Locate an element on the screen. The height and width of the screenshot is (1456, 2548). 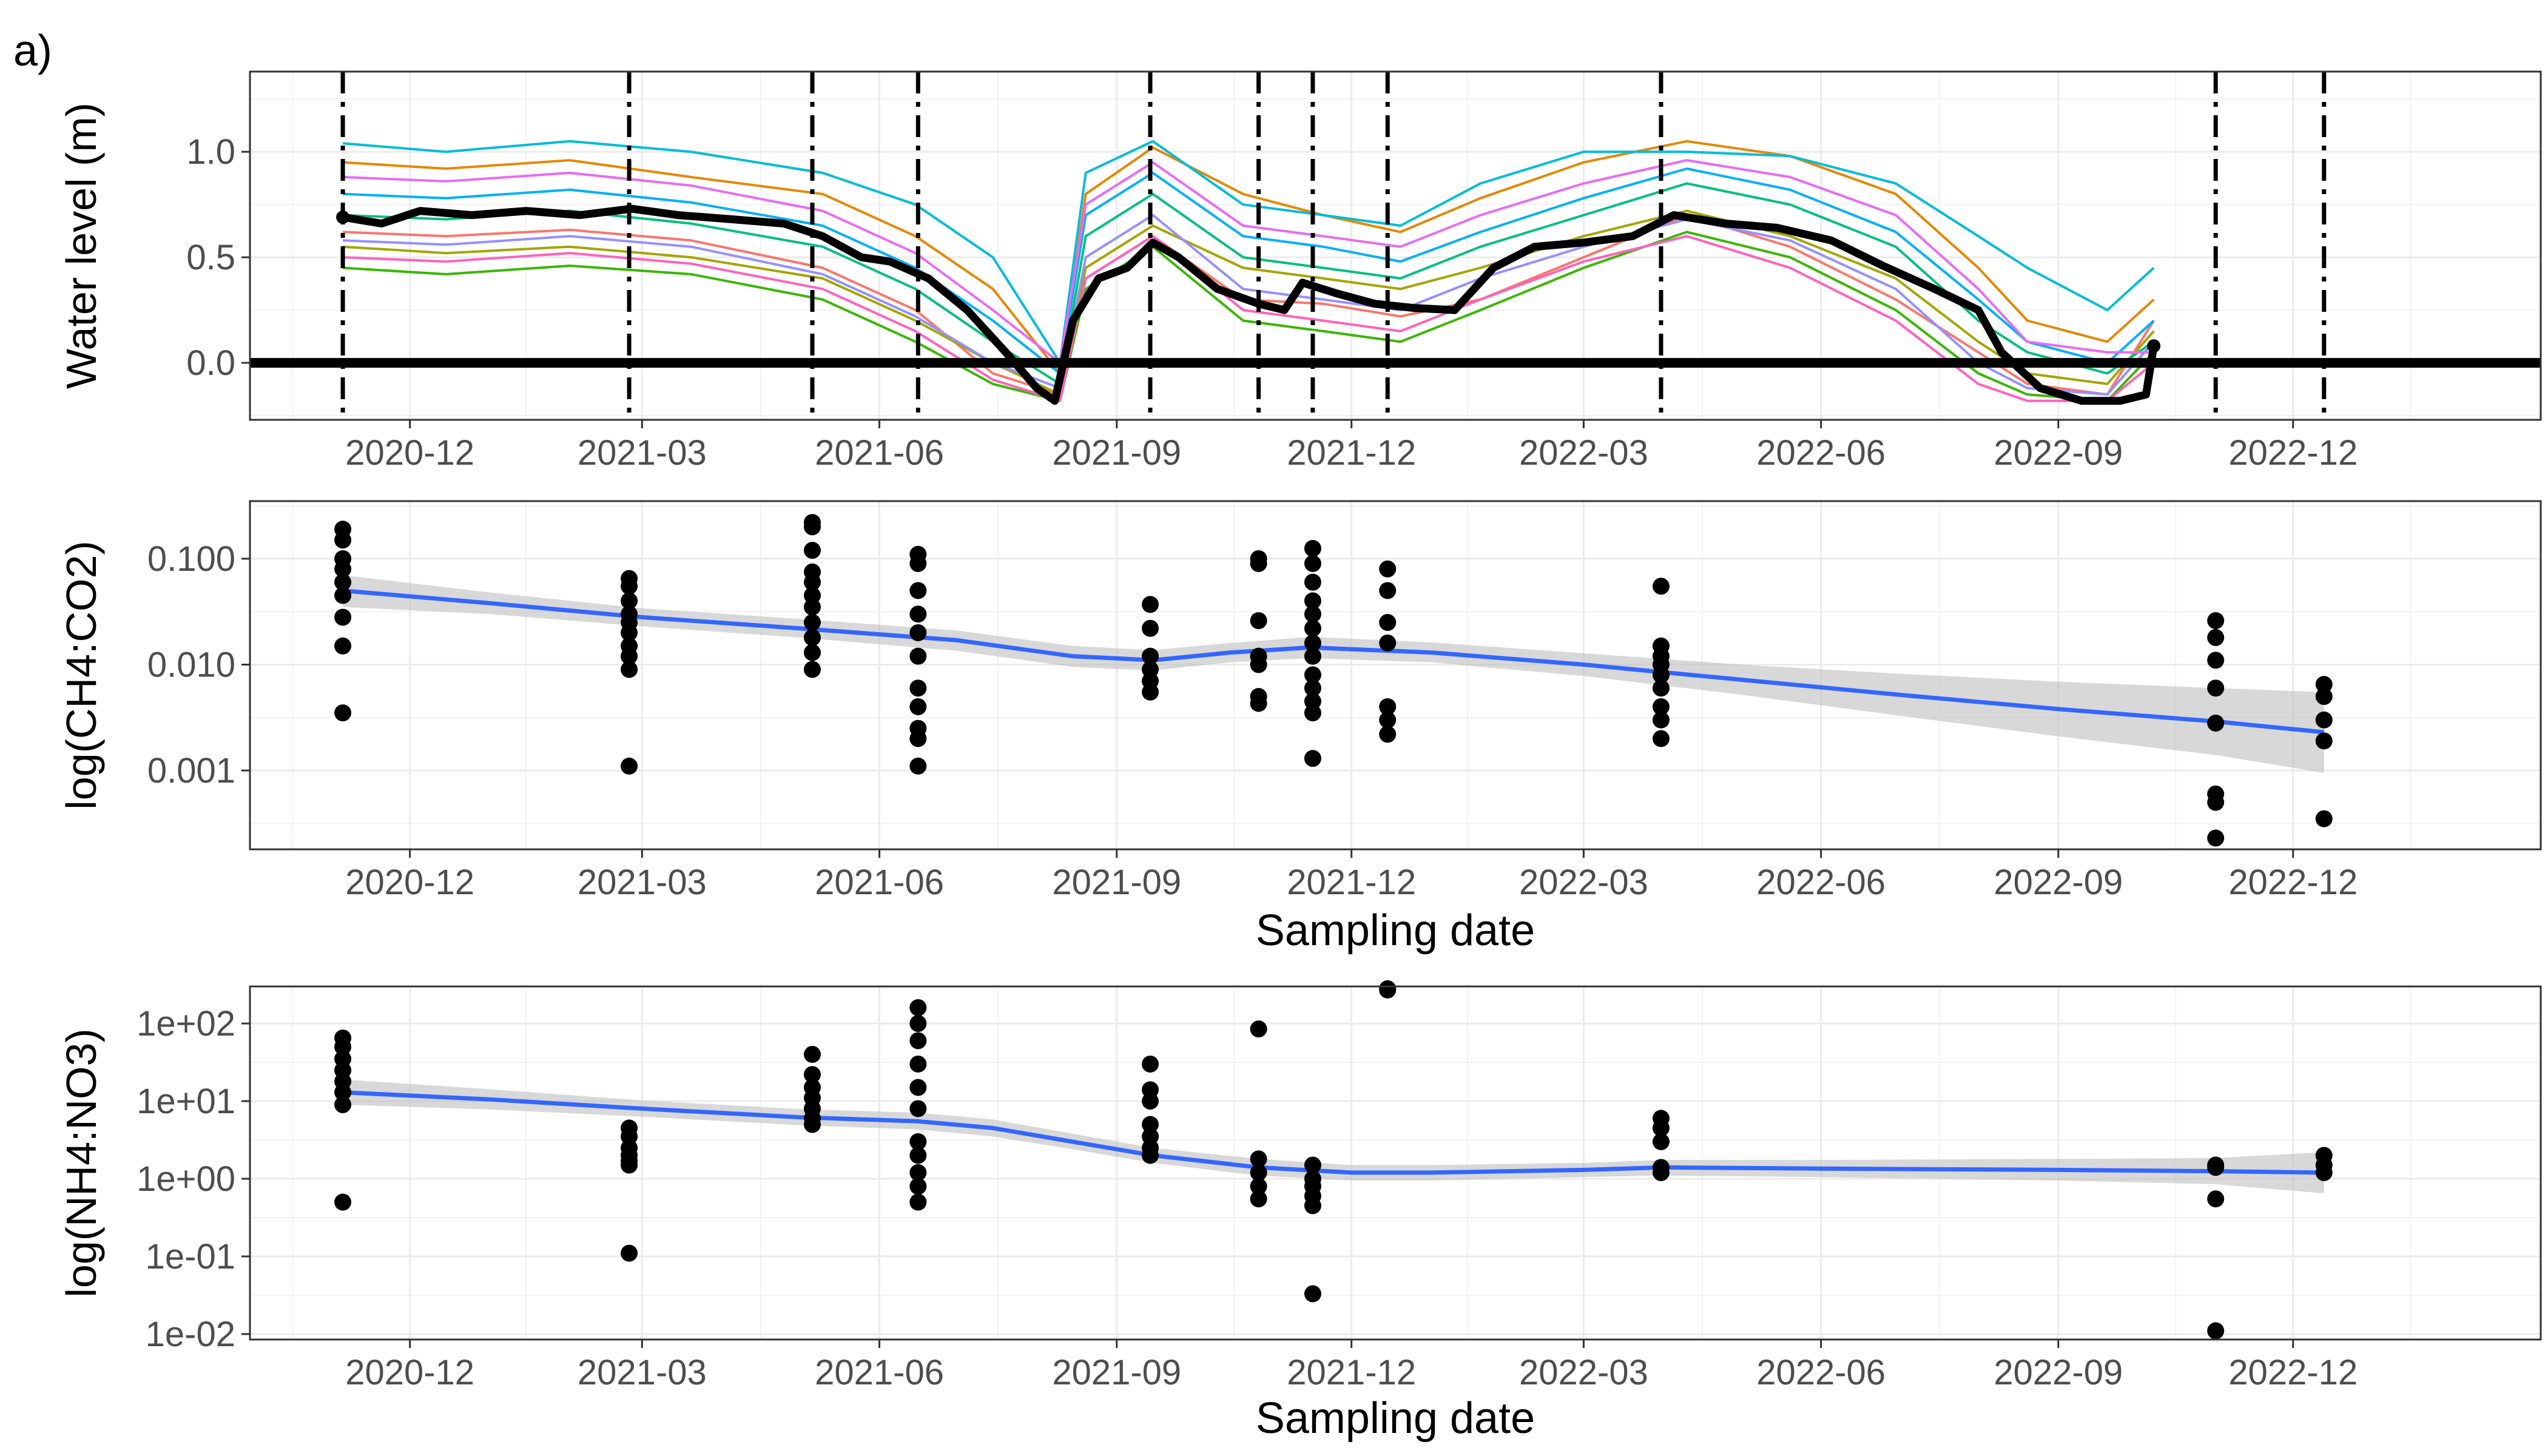
water-level-x-tick-label: 2021-06 is located at coordinates (879, 453).